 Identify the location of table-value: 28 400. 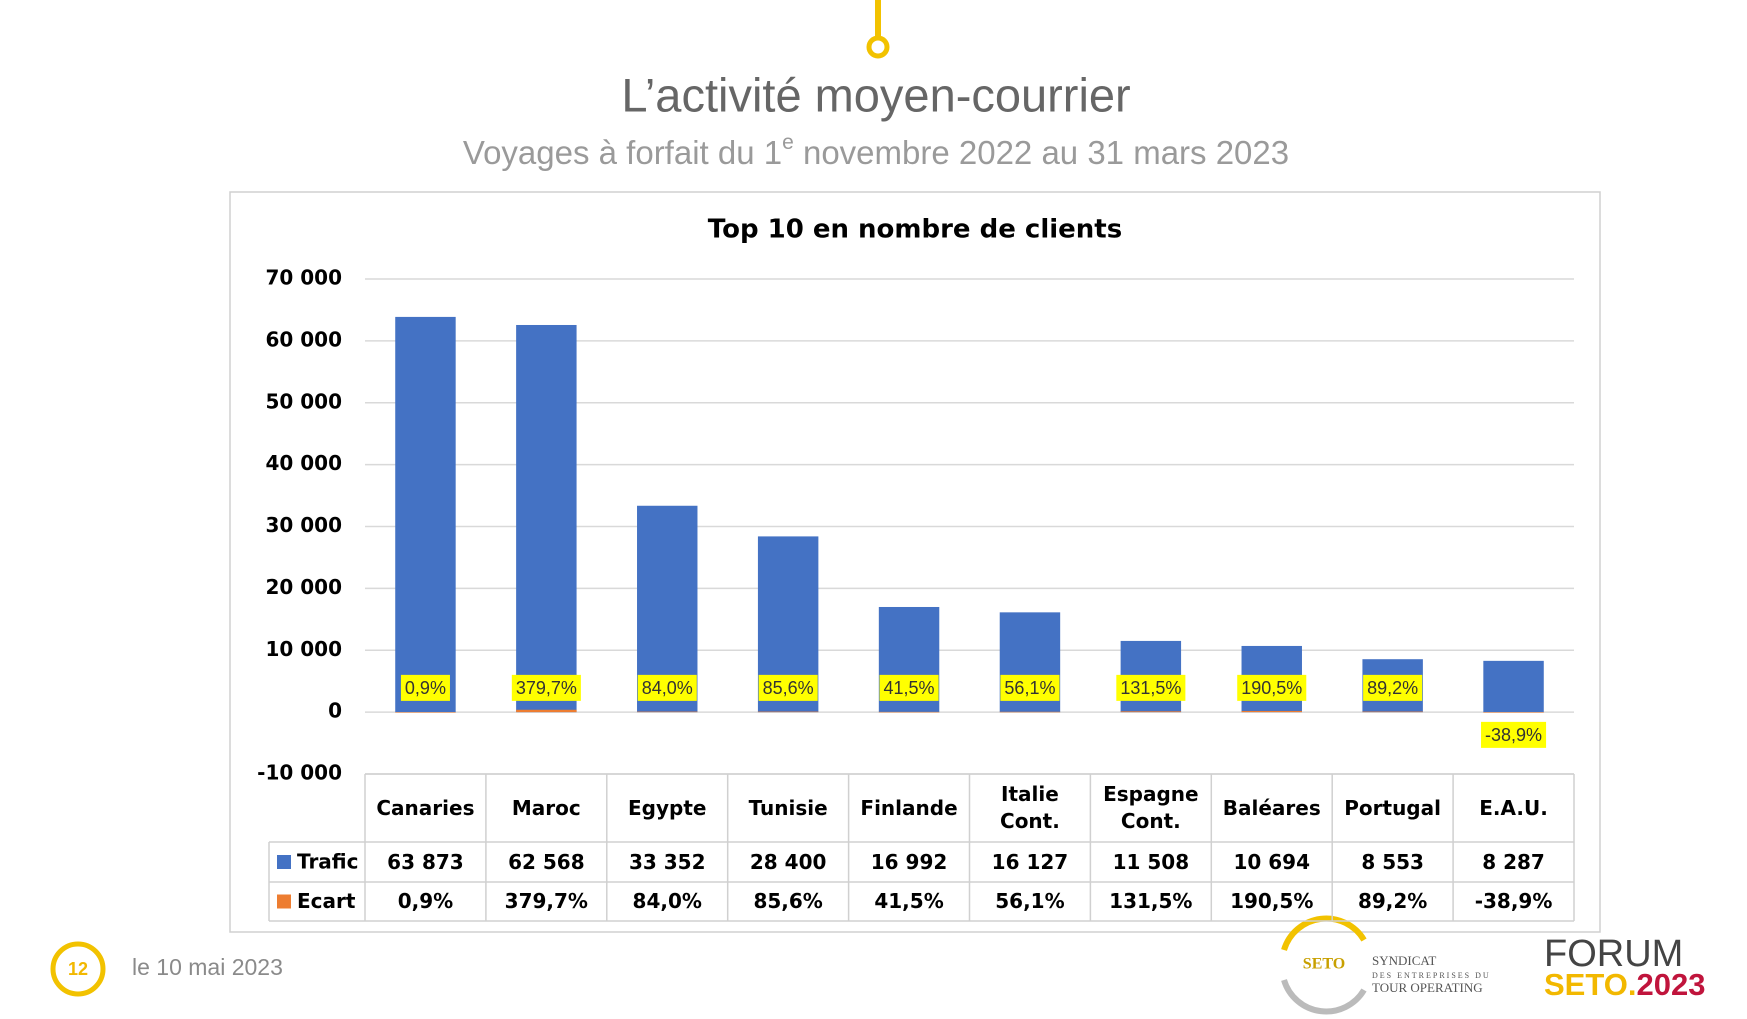
(788, 862).